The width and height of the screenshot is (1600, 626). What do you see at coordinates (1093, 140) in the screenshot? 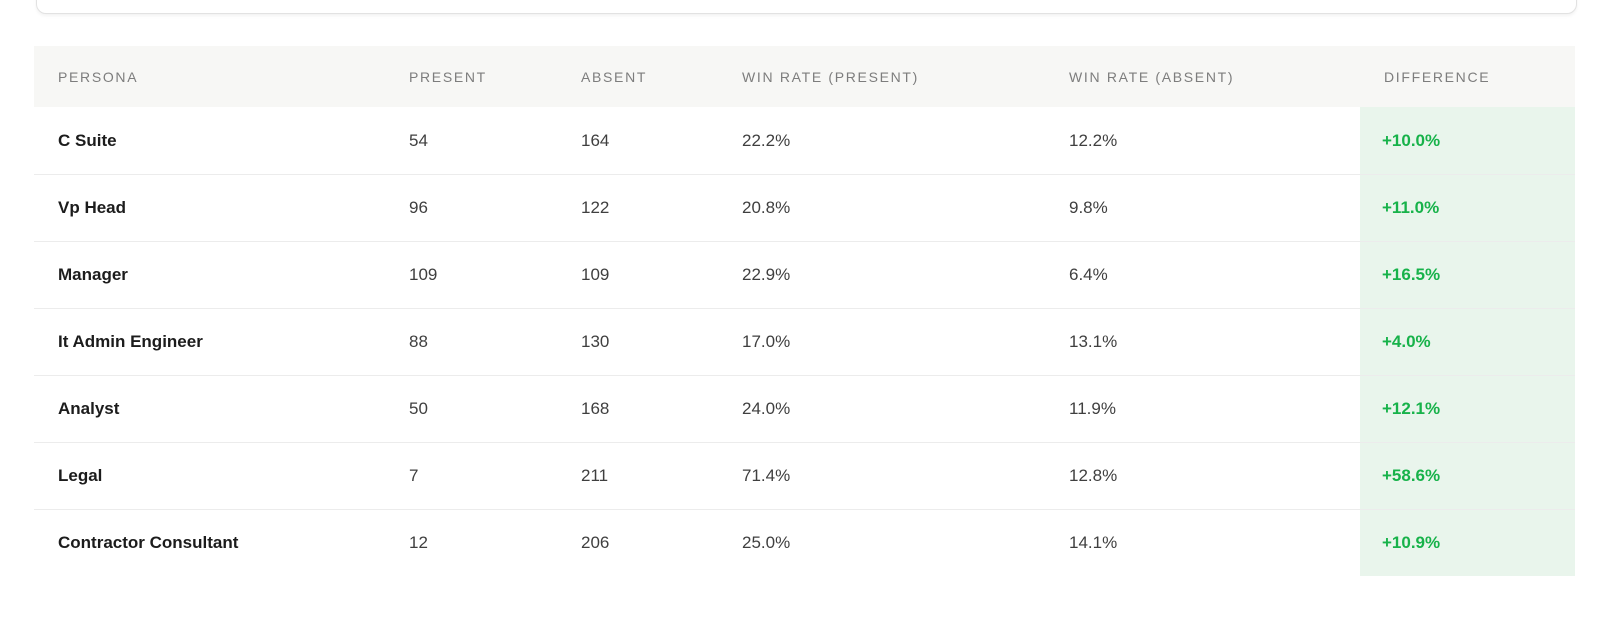
I see `win-rate-absent-cell: 12.2%` at bounding box center [1093, 140].